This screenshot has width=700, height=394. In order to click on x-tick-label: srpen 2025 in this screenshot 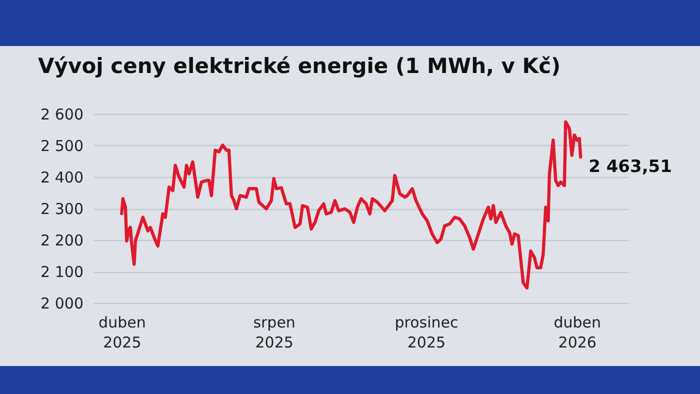, I will do `click(274, 333)`.